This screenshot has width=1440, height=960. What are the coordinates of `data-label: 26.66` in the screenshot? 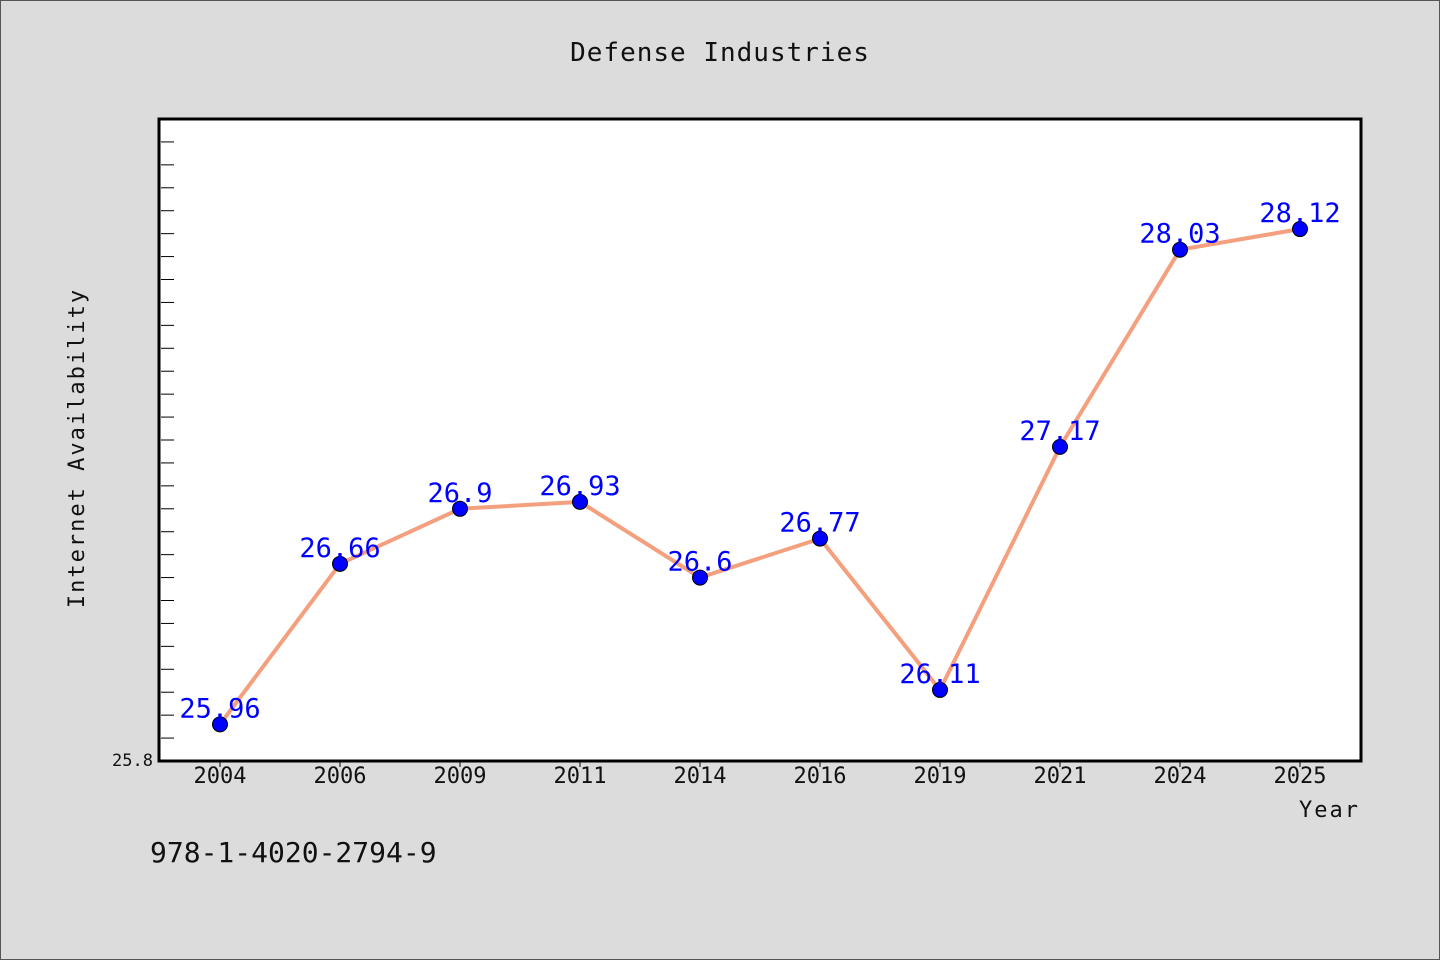 It's located at (339, 548).